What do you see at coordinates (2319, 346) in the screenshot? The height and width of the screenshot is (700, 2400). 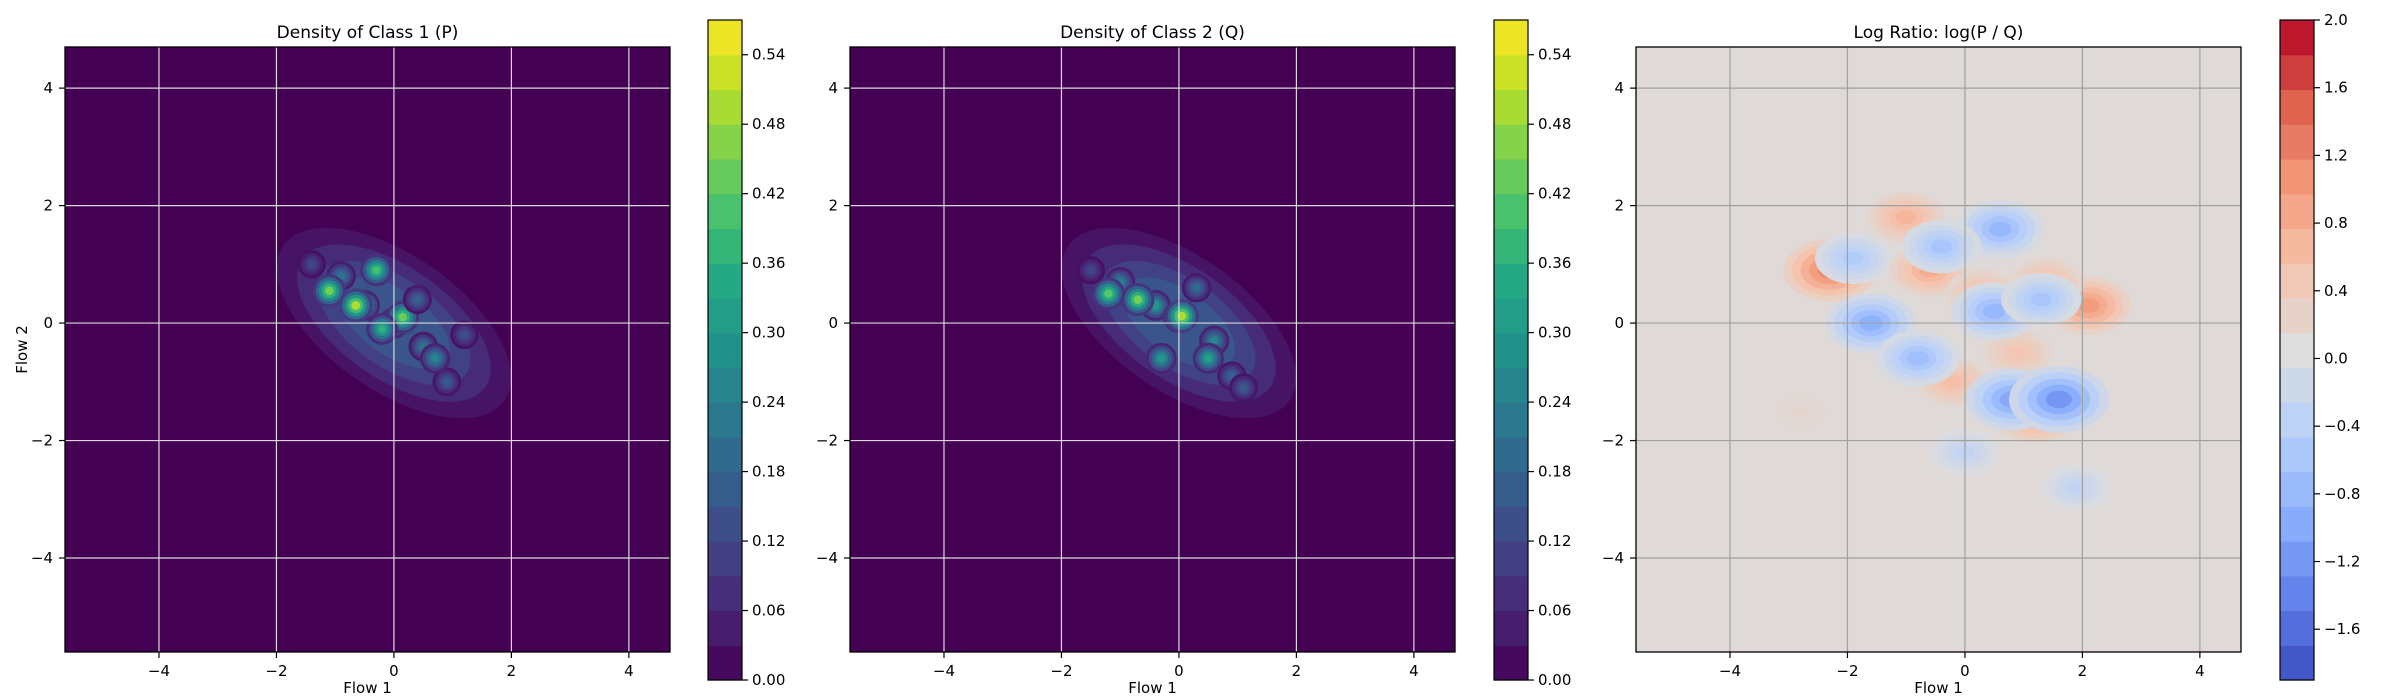 I see `colorbar: −1.6 −1.2 −0.8 −0.4 0.0 0.4 0.8 1.2 1.6 2.0` at bounding box center [2319, 346].